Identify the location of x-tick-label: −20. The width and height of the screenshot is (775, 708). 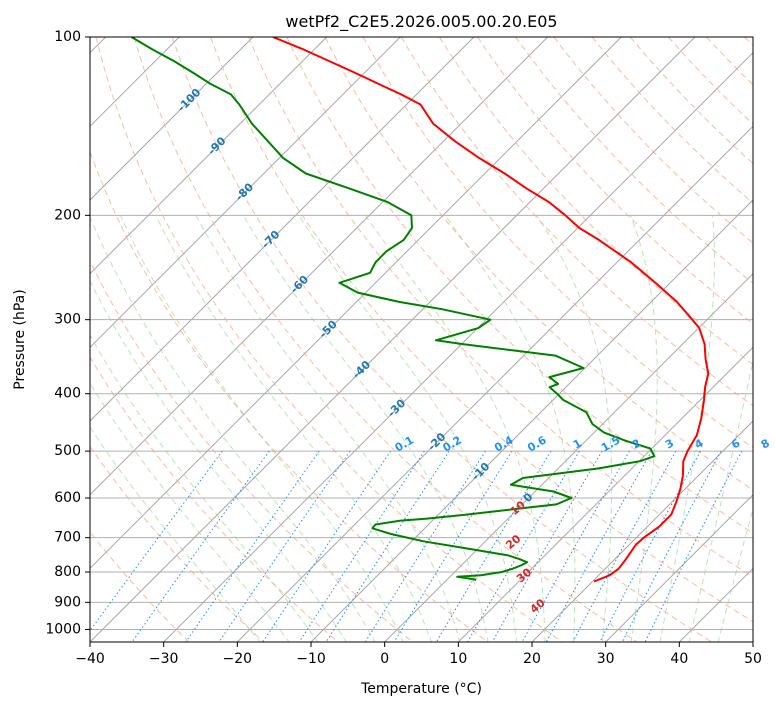
(238, 659).